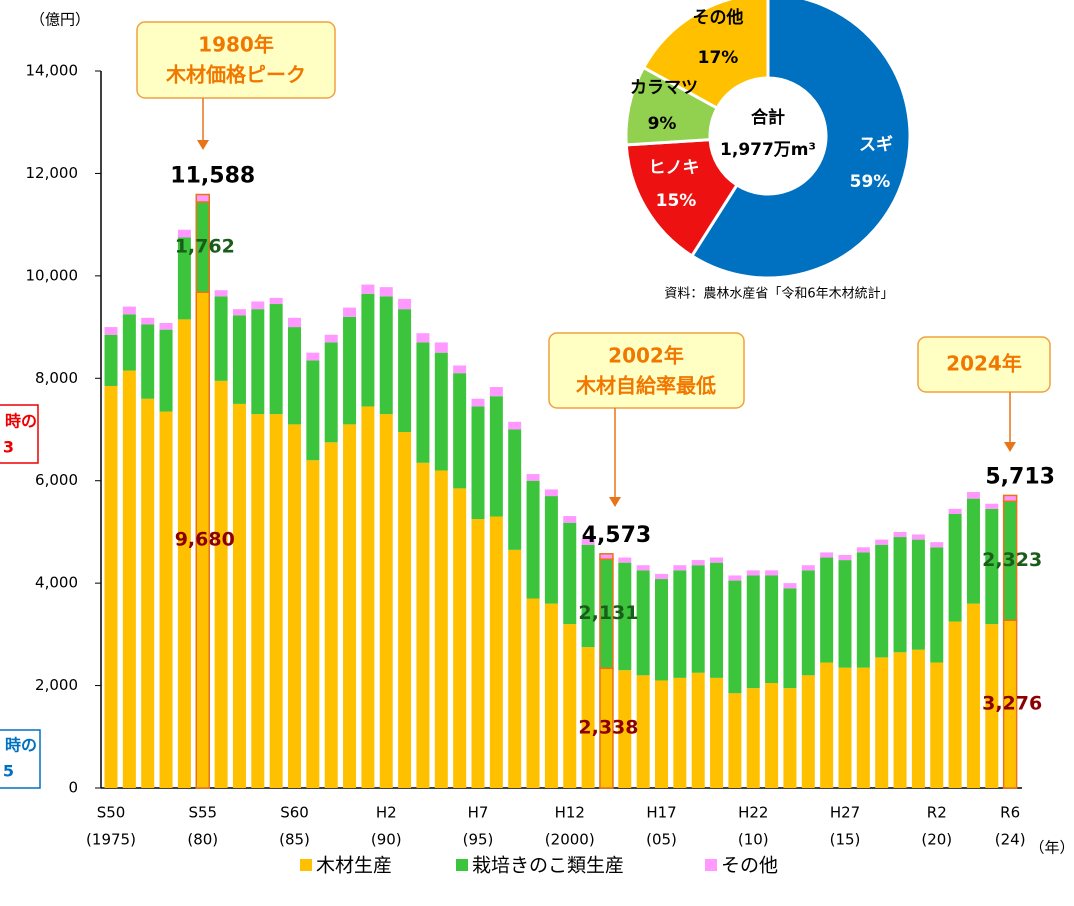 The width and height of the screenshot is (1074, 906). Describe the element at coordinates (845, 840) in the screenshot. I see `x-tick-label: (15)` at that location.